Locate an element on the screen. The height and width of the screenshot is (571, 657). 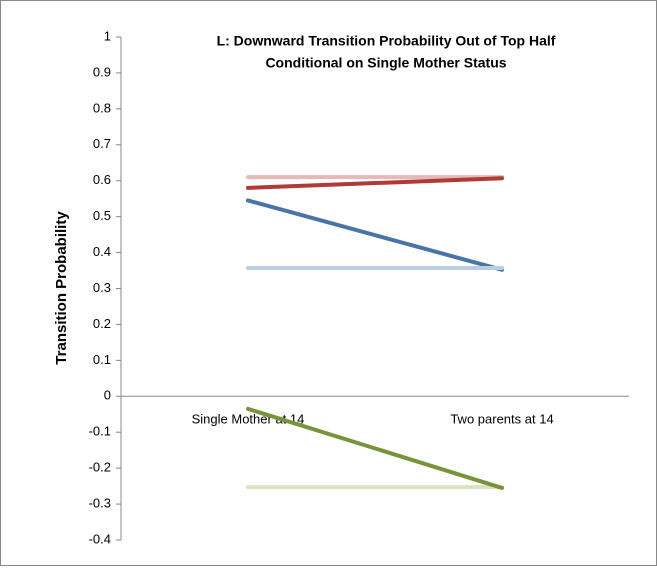
y-tick-label: 0.8 is located at coordinates (102, 107).